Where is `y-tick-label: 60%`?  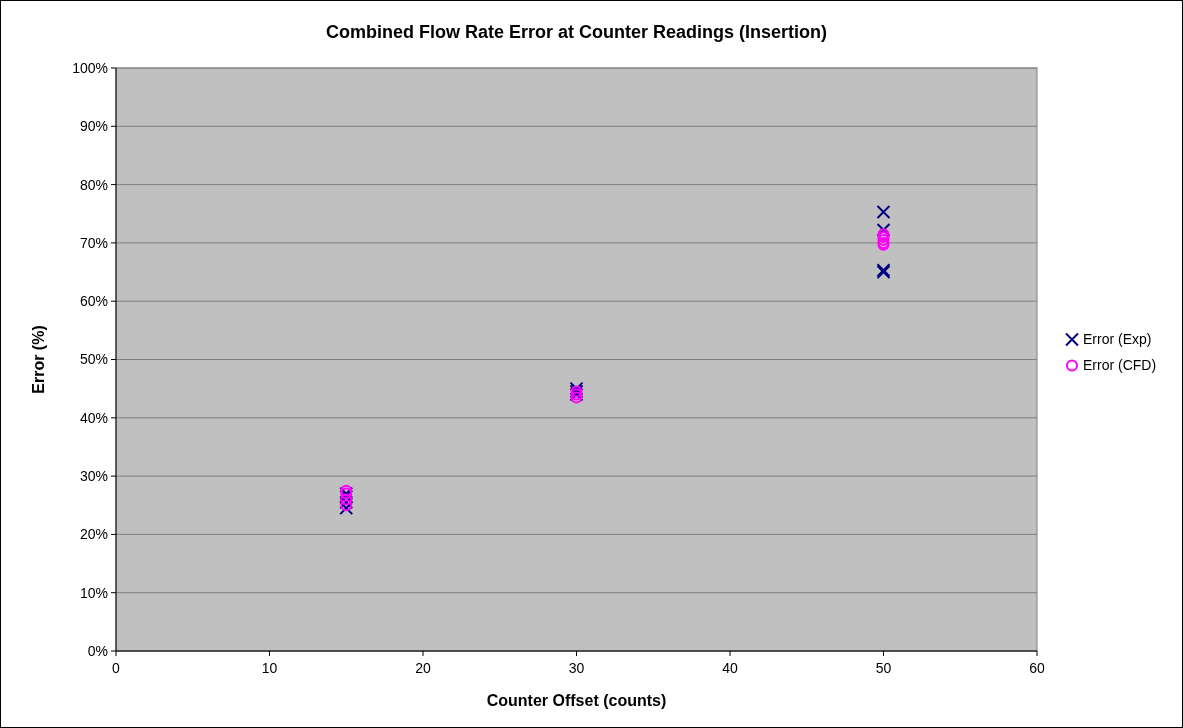 y-tick-label: 60% is located at coordinates (93, 301).